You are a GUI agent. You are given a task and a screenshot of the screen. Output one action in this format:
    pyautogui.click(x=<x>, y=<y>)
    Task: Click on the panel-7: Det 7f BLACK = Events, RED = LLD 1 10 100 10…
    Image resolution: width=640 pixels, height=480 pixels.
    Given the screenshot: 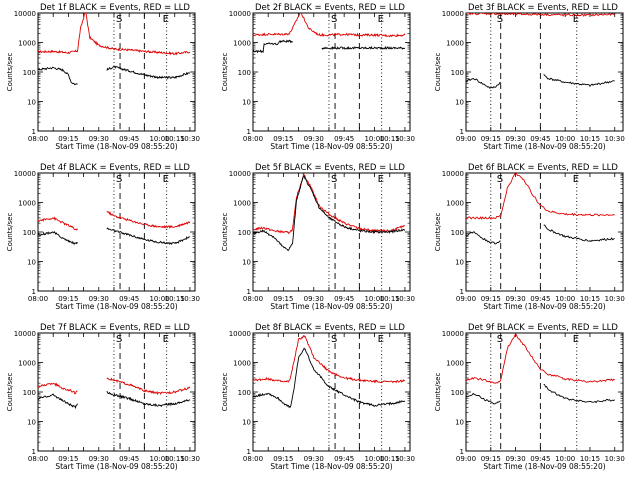 What is the action you would take?
    pyautogui.click(x=103, y=397)
    